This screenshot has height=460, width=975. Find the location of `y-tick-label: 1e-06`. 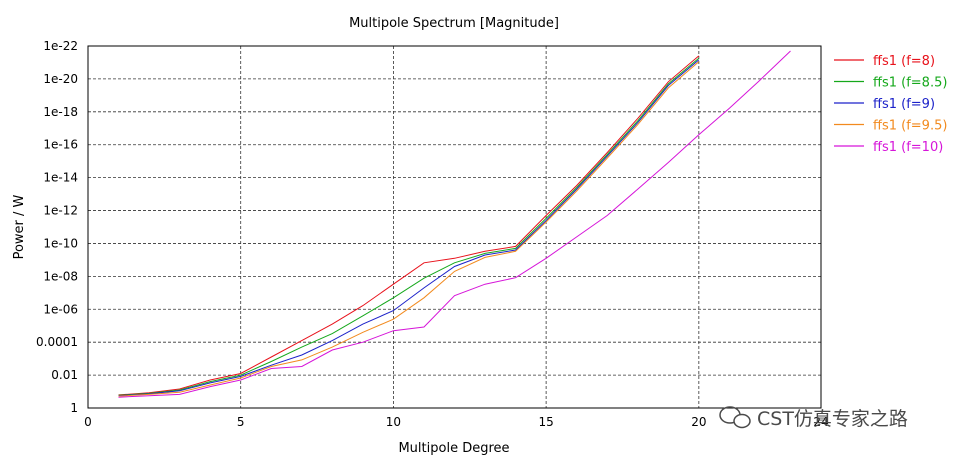

y-tick-label: 1e-06 is located at coordinates (60, 309).